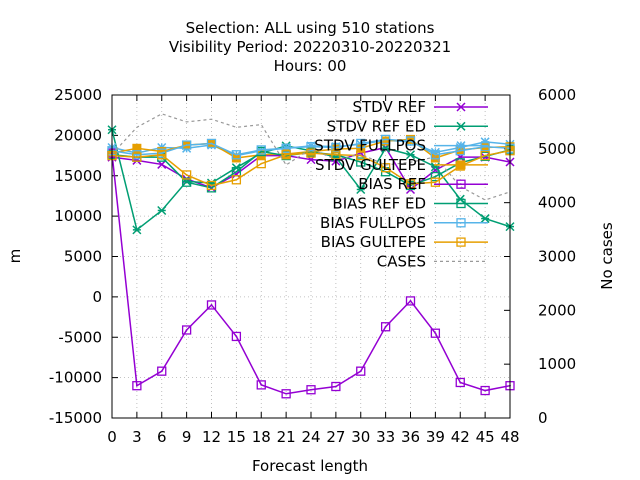 This screenshot has width=640, height=480. What do you see at coordinates (392, 184) in the screenshot?
I see `legend-bias-ref-label: BIAS REF` at bounding box center [392, 184].